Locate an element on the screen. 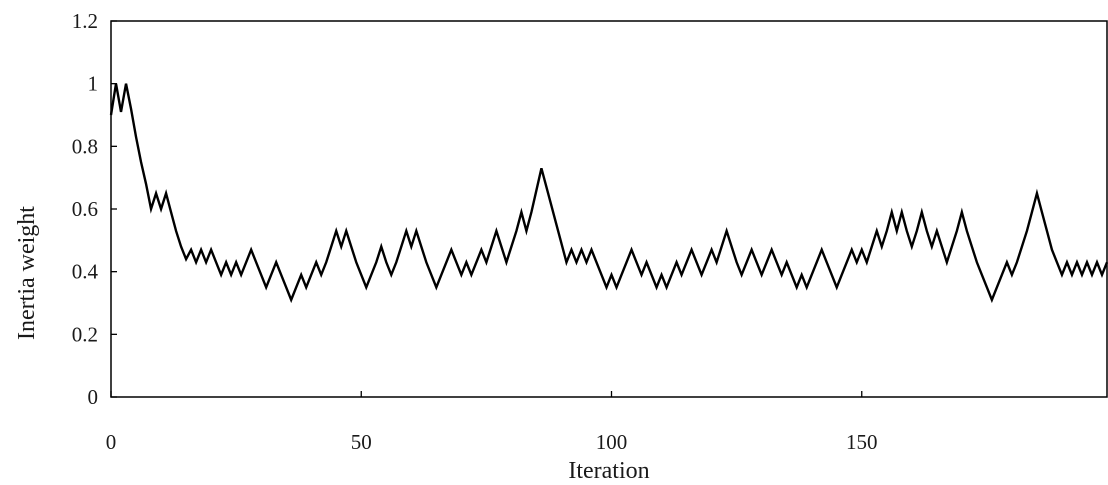 Image resolution: width=1108 pixels, height=485 pixels. y-tick-label: 0.4 is located at coordinates (85, 272).